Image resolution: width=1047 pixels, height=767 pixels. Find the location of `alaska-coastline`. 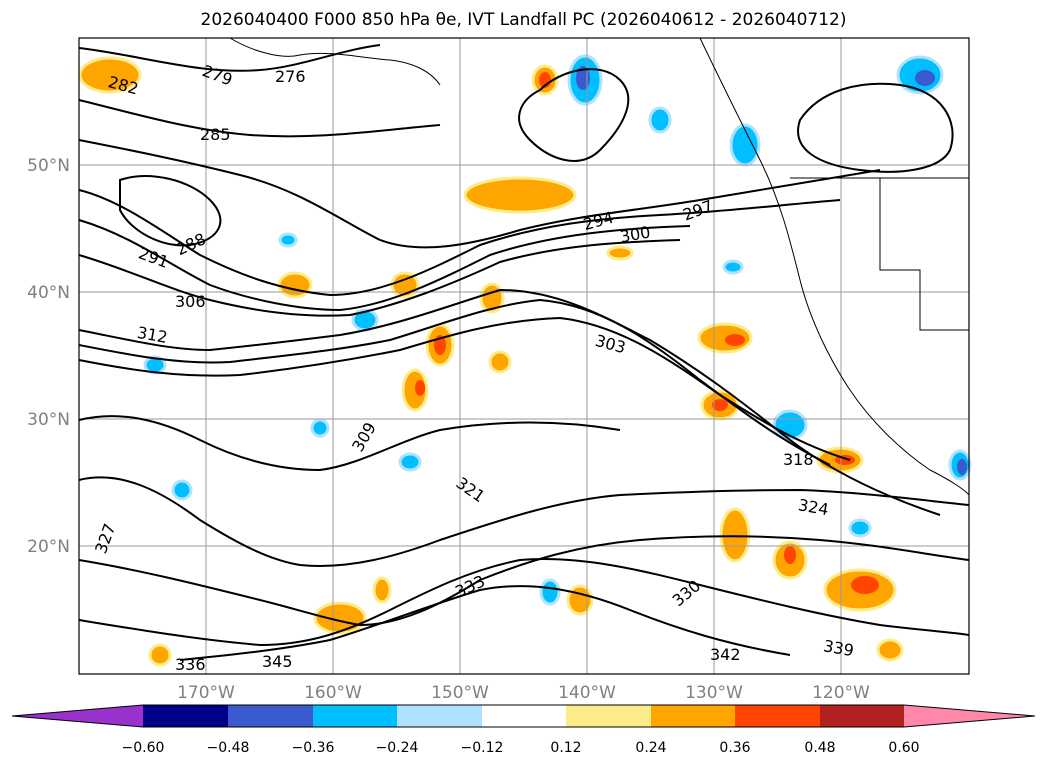

alaska-coastline is located at coordinates (335, 61).